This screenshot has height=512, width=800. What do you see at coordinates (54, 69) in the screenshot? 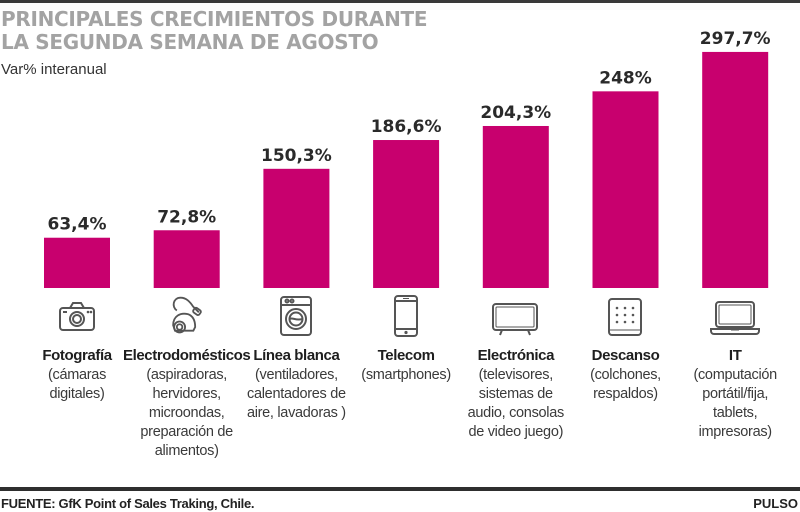
I see `chart-subtitle: Var% interanual` at bounding box center [54, 69].